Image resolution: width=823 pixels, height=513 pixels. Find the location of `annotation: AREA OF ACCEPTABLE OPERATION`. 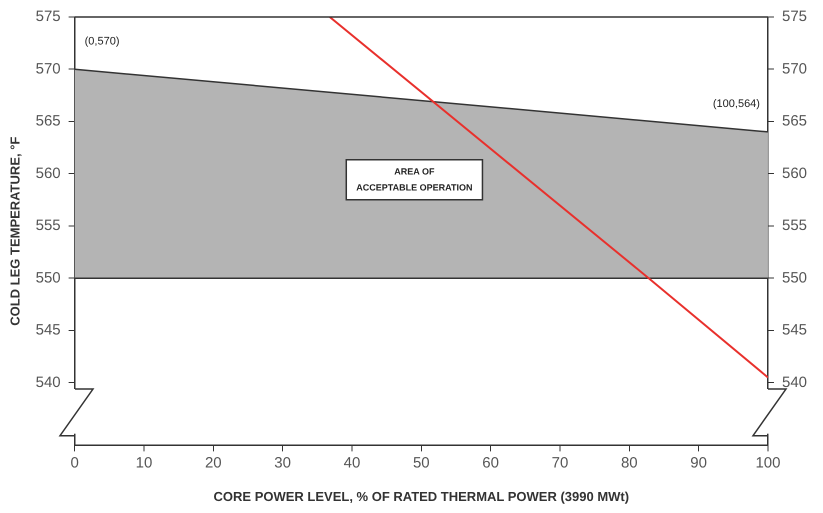

annotation: AREA OF ACCEPTABLE OPERATION is located at coordinates (414, 179).